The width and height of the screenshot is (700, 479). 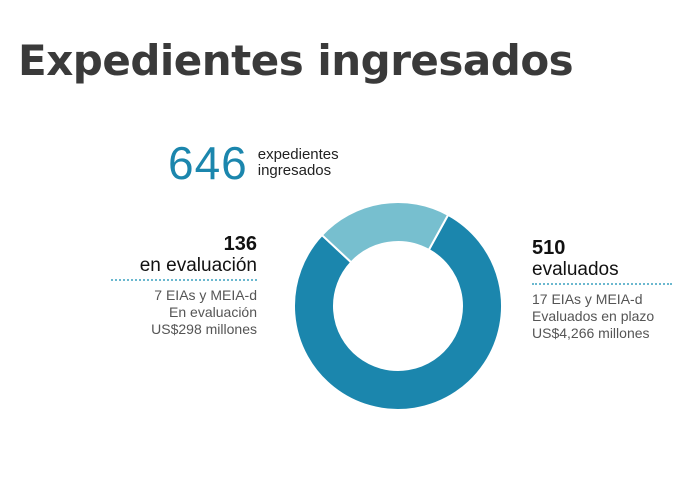 What do you see at coordinates (587, 299) in the screenshot?
I see `evaluados-detail-1: 17 EIAs y MEIA-d` at bounding box center [587, 299].